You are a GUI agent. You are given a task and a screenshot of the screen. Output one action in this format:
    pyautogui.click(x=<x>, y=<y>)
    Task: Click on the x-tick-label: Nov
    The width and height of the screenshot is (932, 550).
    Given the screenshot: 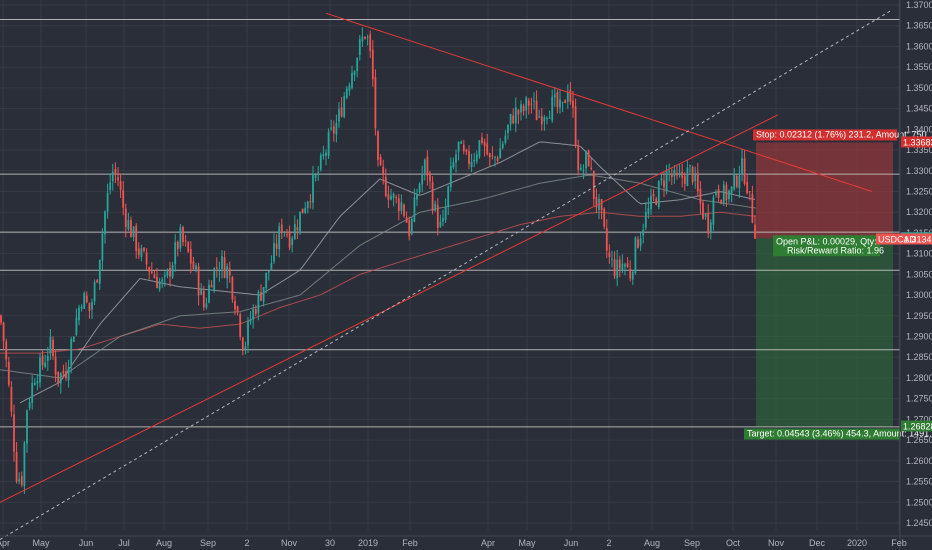 What is the action you would take?
    pyautogui.click(x=776, y=543)
    